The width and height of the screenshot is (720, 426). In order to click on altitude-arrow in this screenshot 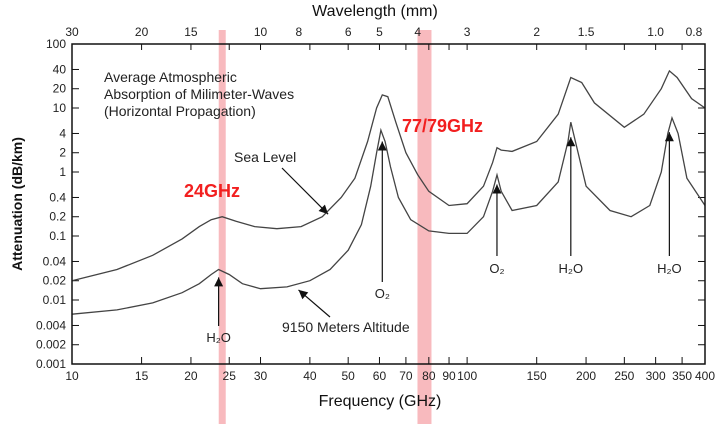, I will do `click(314, 303)`.